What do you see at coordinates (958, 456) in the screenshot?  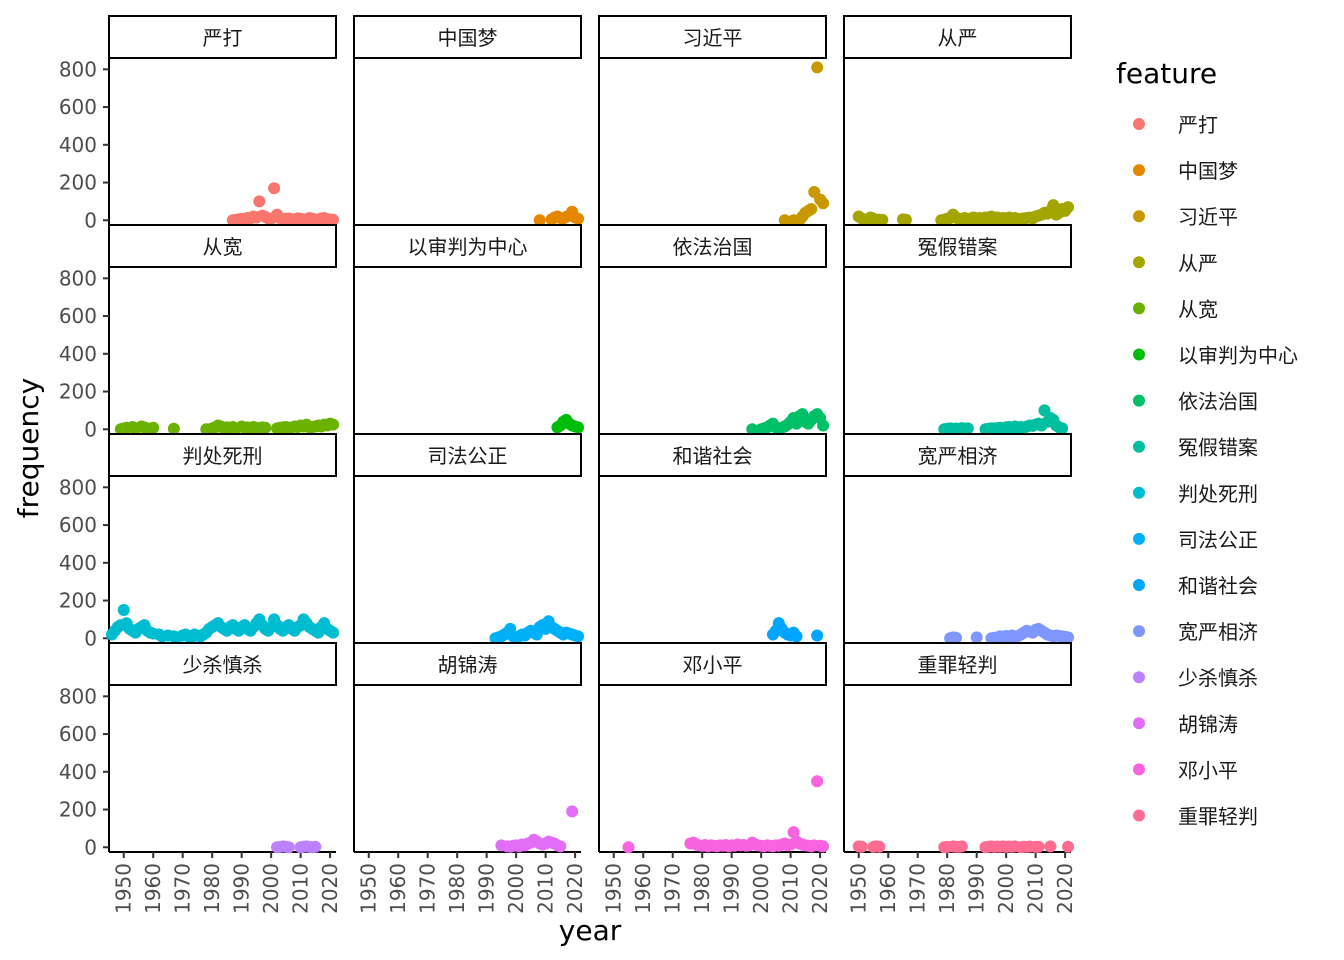 I see `facet-strip-label: 宽严相济` at bounding box center [958, 456].